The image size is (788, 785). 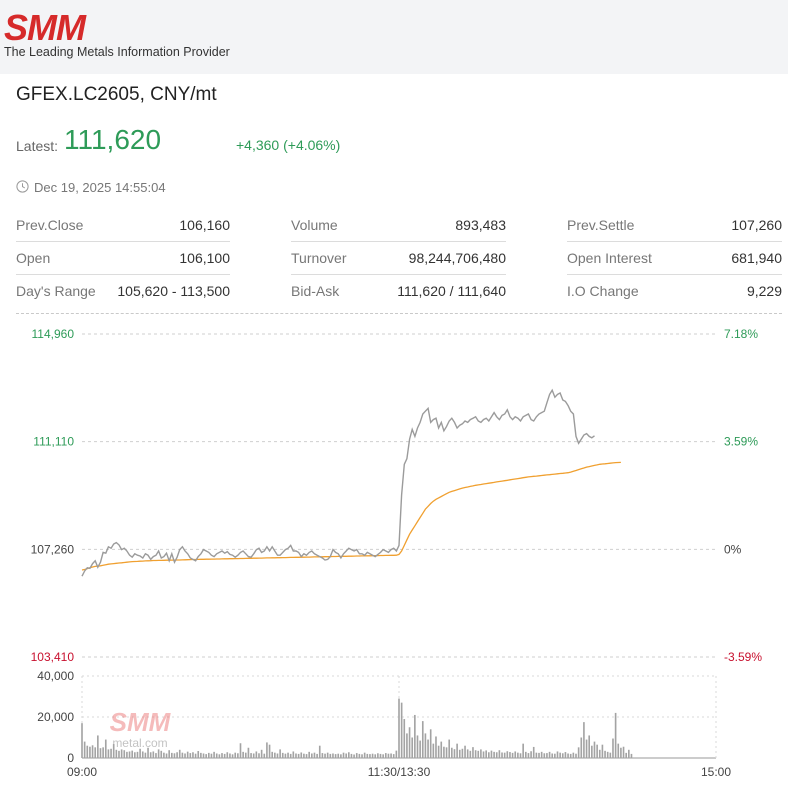 I want to click on time-axis-label: 15:00, so click(x=716, y=772).